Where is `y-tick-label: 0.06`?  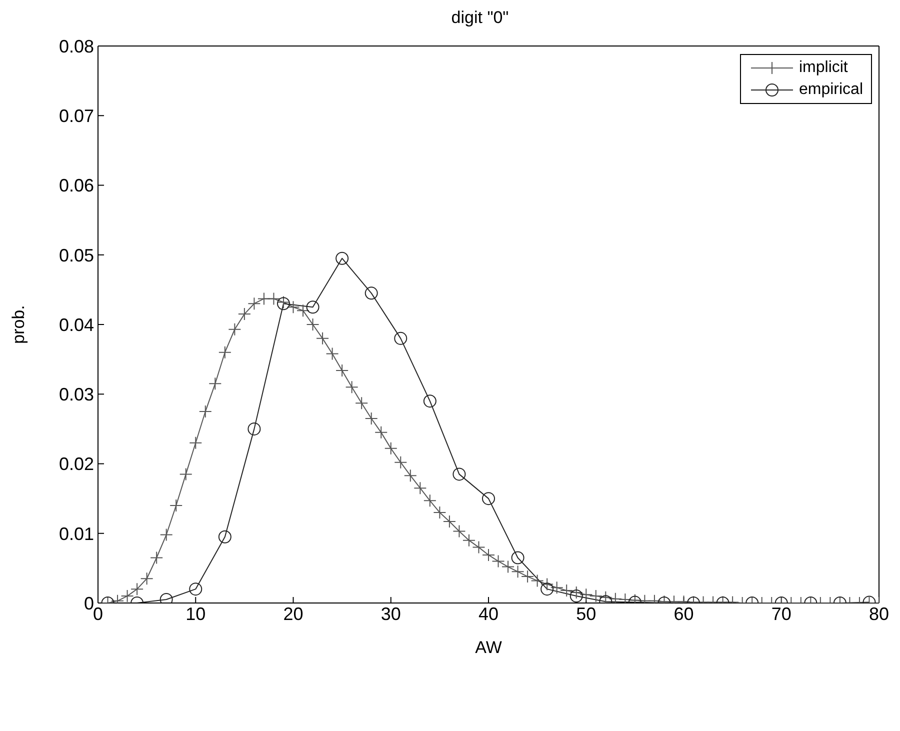 y-tick-label: 0.06 is located at coordinates (76, 186).